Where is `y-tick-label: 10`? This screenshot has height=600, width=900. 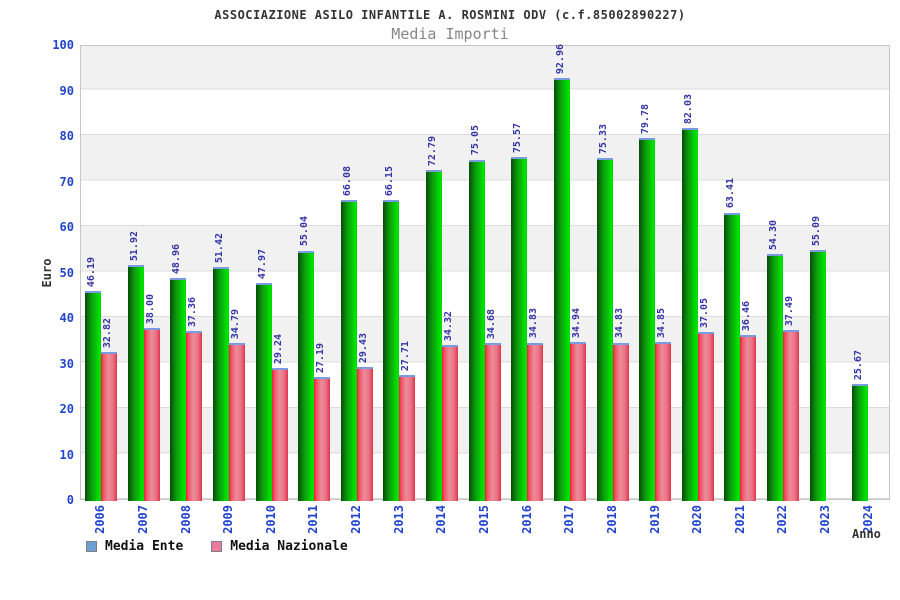
y-tick-label: 10 is located at coordinates (66, 454).